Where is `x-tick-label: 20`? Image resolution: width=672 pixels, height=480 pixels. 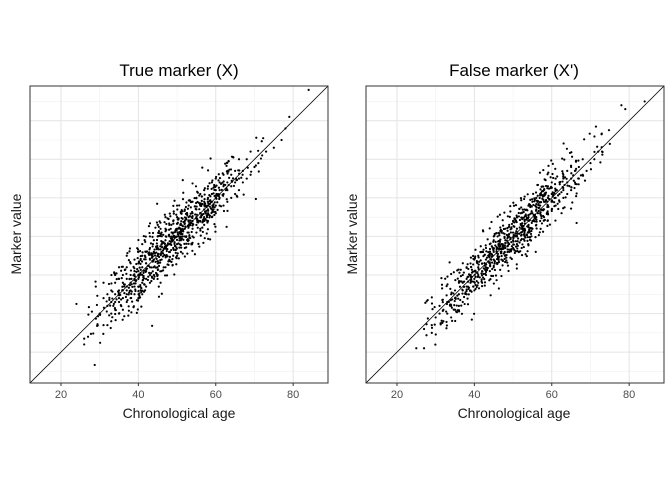
x-tick-label: 20 is located at coordinates (61, 395).